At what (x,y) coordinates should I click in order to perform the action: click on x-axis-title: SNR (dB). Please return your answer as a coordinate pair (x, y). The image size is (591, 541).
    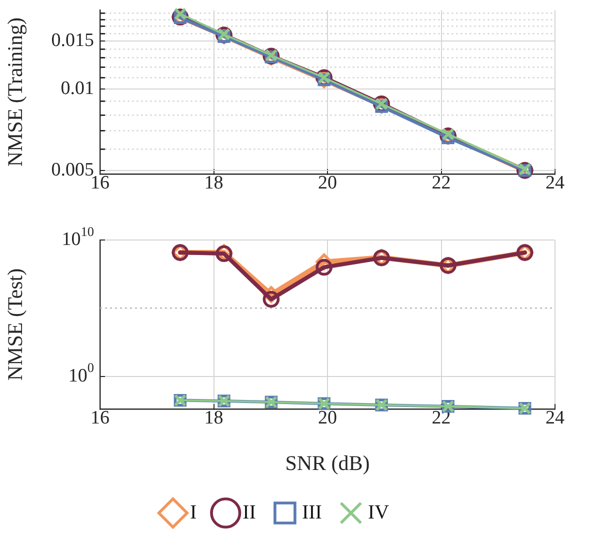
    Looking at the image, I should click on (327, 462).